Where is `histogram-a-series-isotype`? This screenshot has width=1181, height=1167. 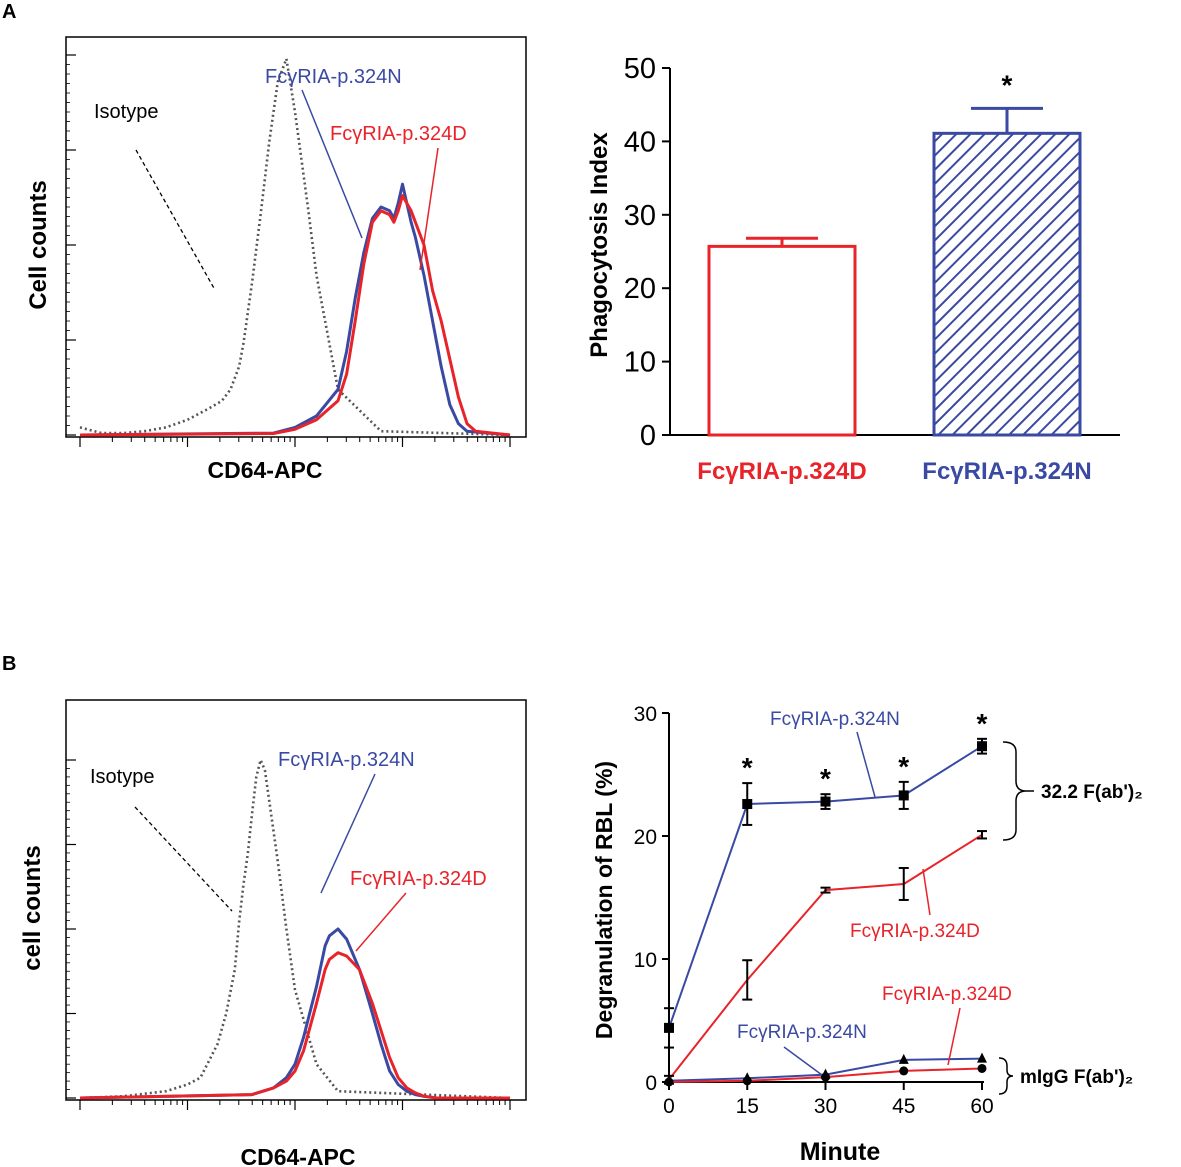 histogram-a-series-isotype is located at coordinates (295, 247).